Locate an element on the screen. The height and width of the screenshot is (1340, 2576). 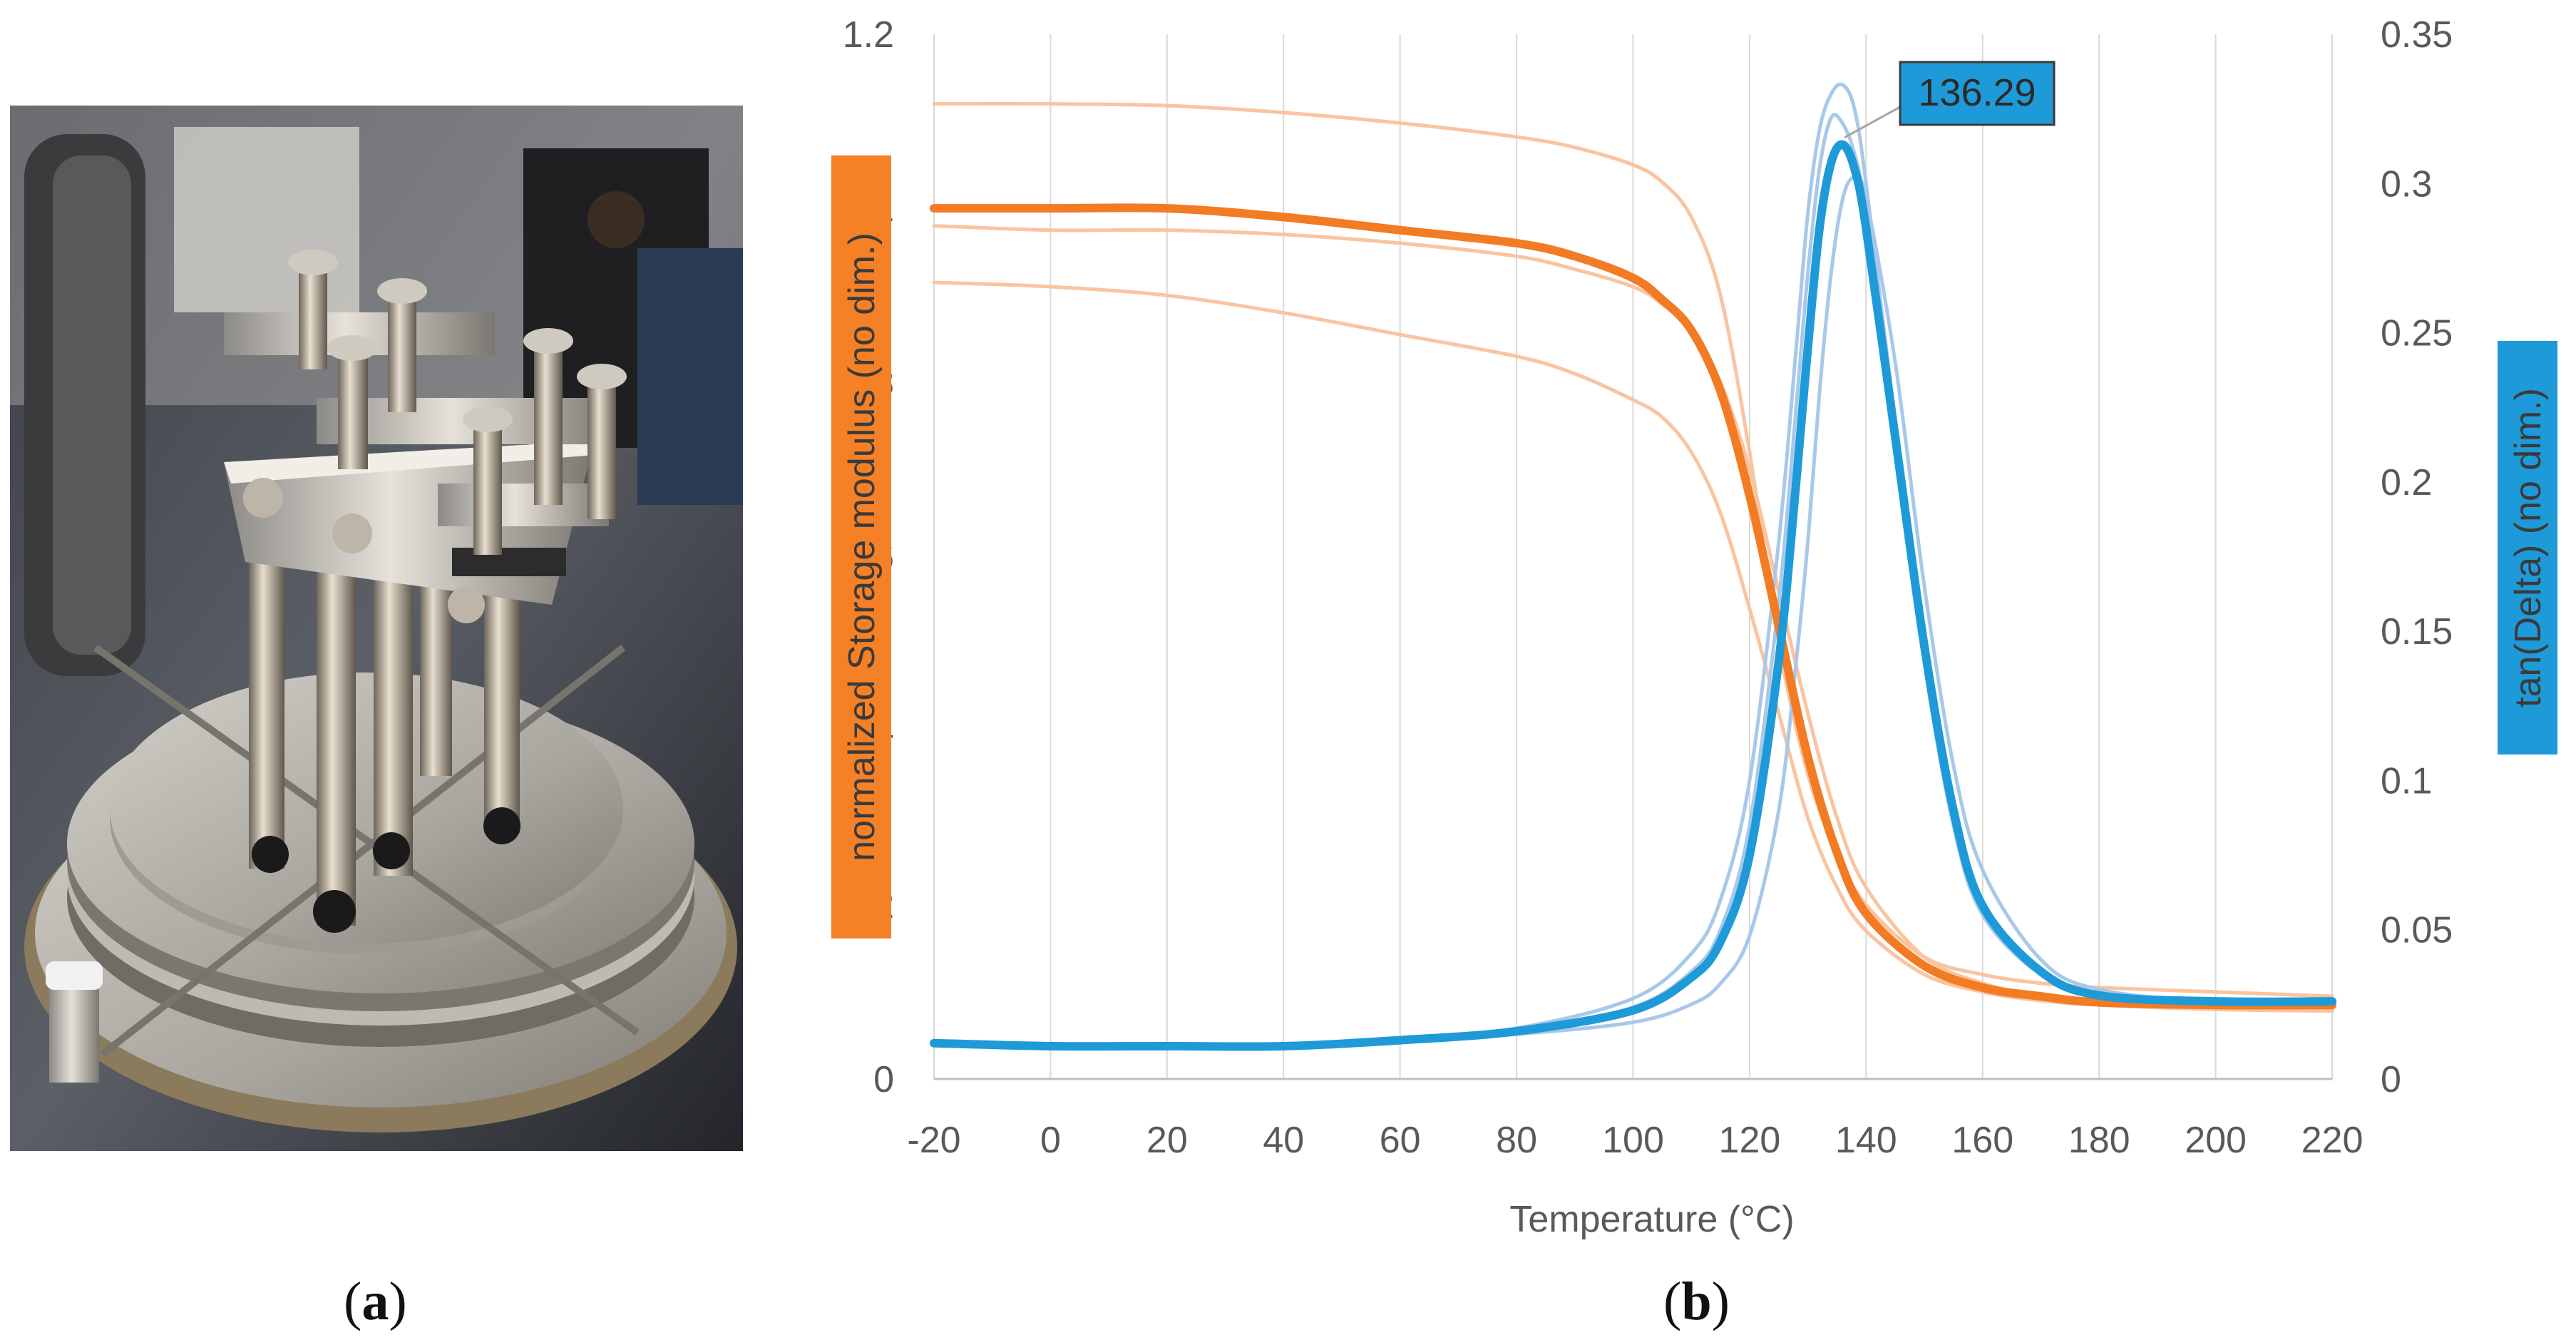
x-axis-title: Temperature (°C) is located at coordinates (1651, 1219).